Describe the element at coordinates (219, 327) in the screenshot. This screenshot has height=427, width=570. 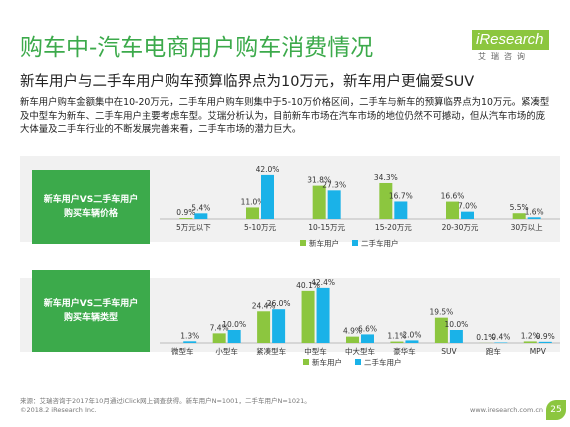
I see `data-label: 7.4%` at that location.